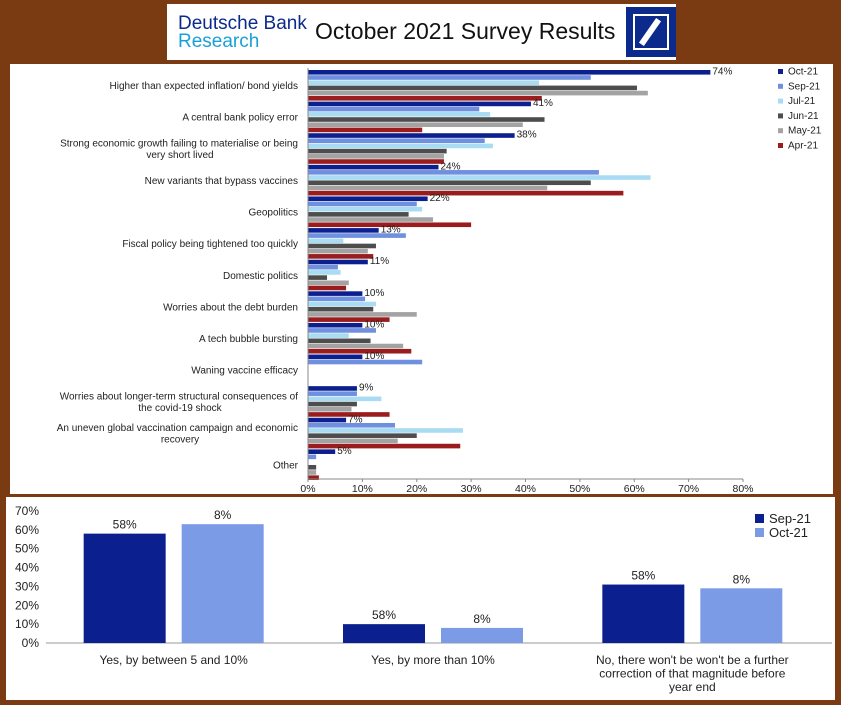 This screenshot has height=705, width=841. What do you see at coordinates (722, 72) in the screenshot?
I see `data-label: 74%` at bounding box center [722, 72].